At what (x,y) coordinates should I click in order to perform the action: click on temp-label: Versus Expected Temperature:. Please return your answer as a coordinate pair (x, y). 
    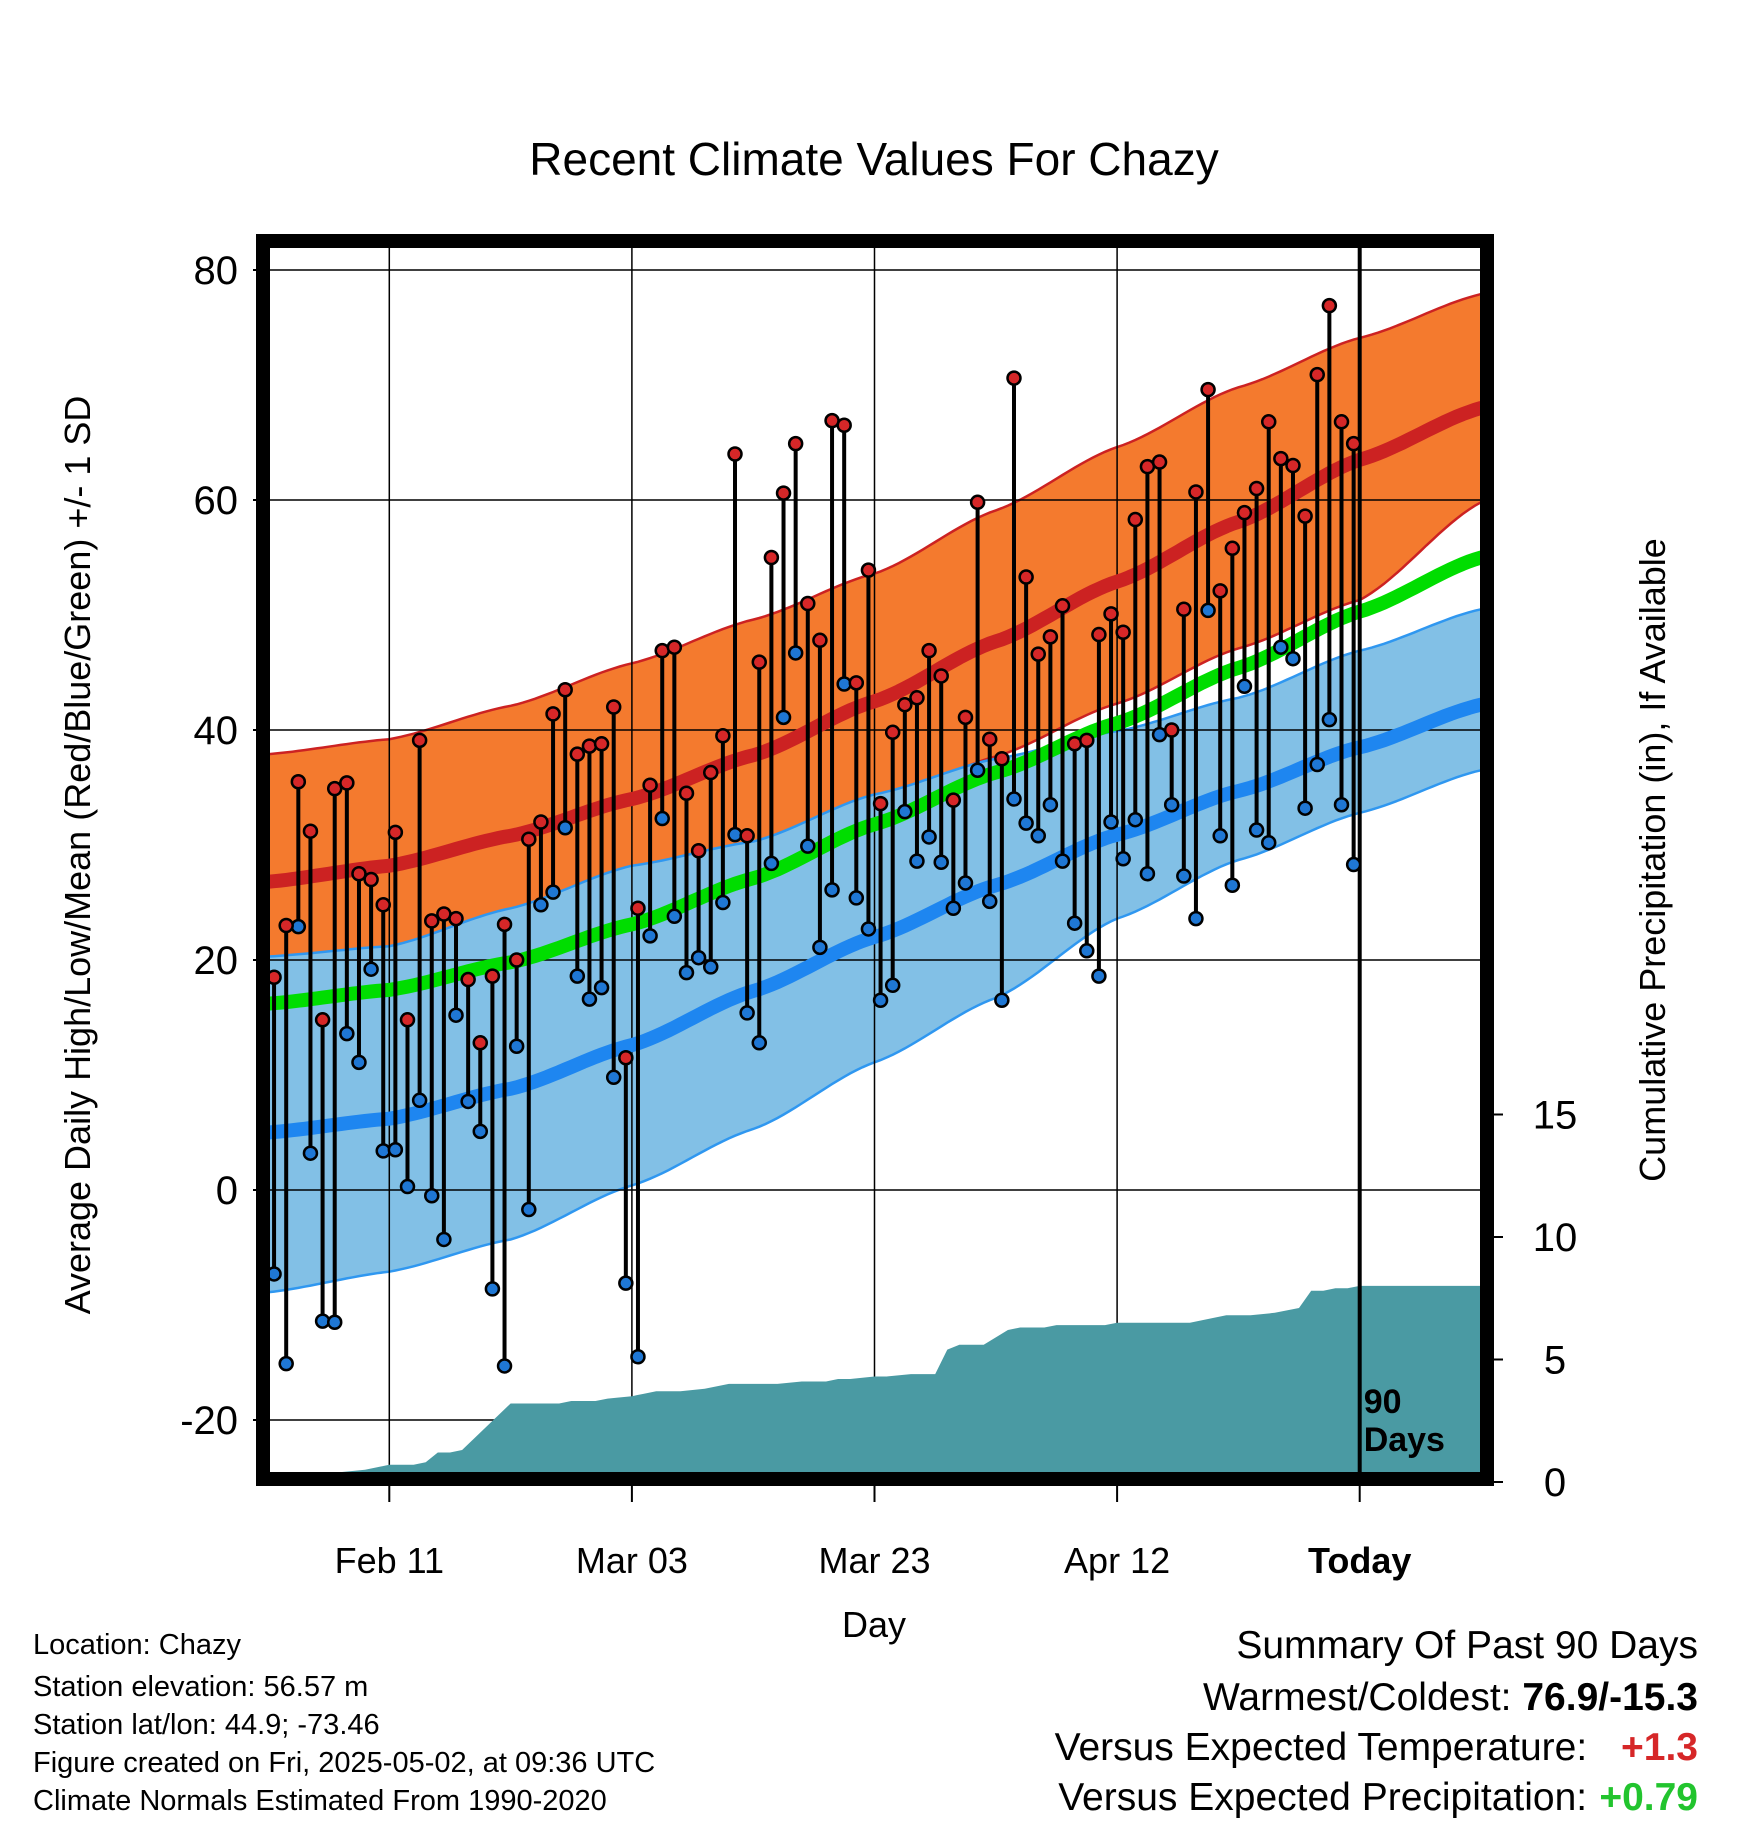
    Looking at the image, I should click on (1321, 1747).